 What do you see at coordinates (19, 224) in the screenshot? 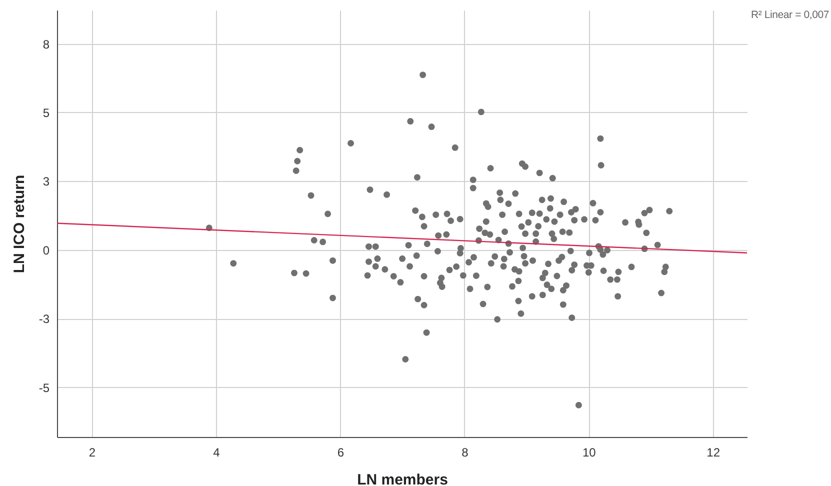
I see `y-axis-title: LN ICO return` at bounding box center [19, 224].